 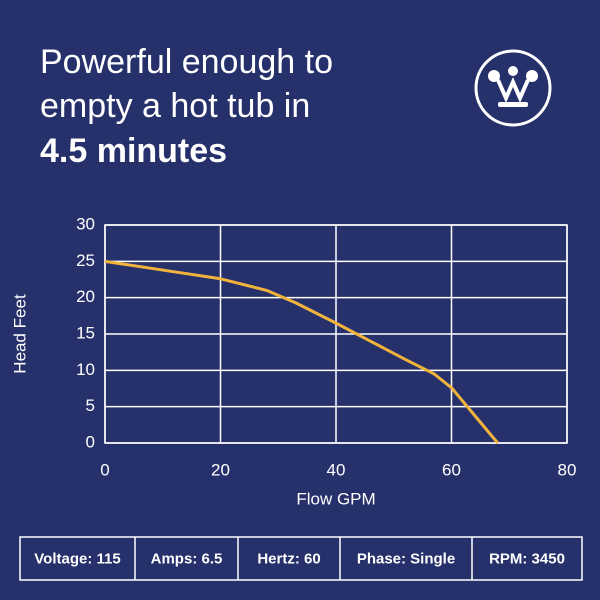 What do you see at coordinates (288, 558) in the screenshot?
I see `spec-cell: Hertz: 60` at bounding box center [288, 558].